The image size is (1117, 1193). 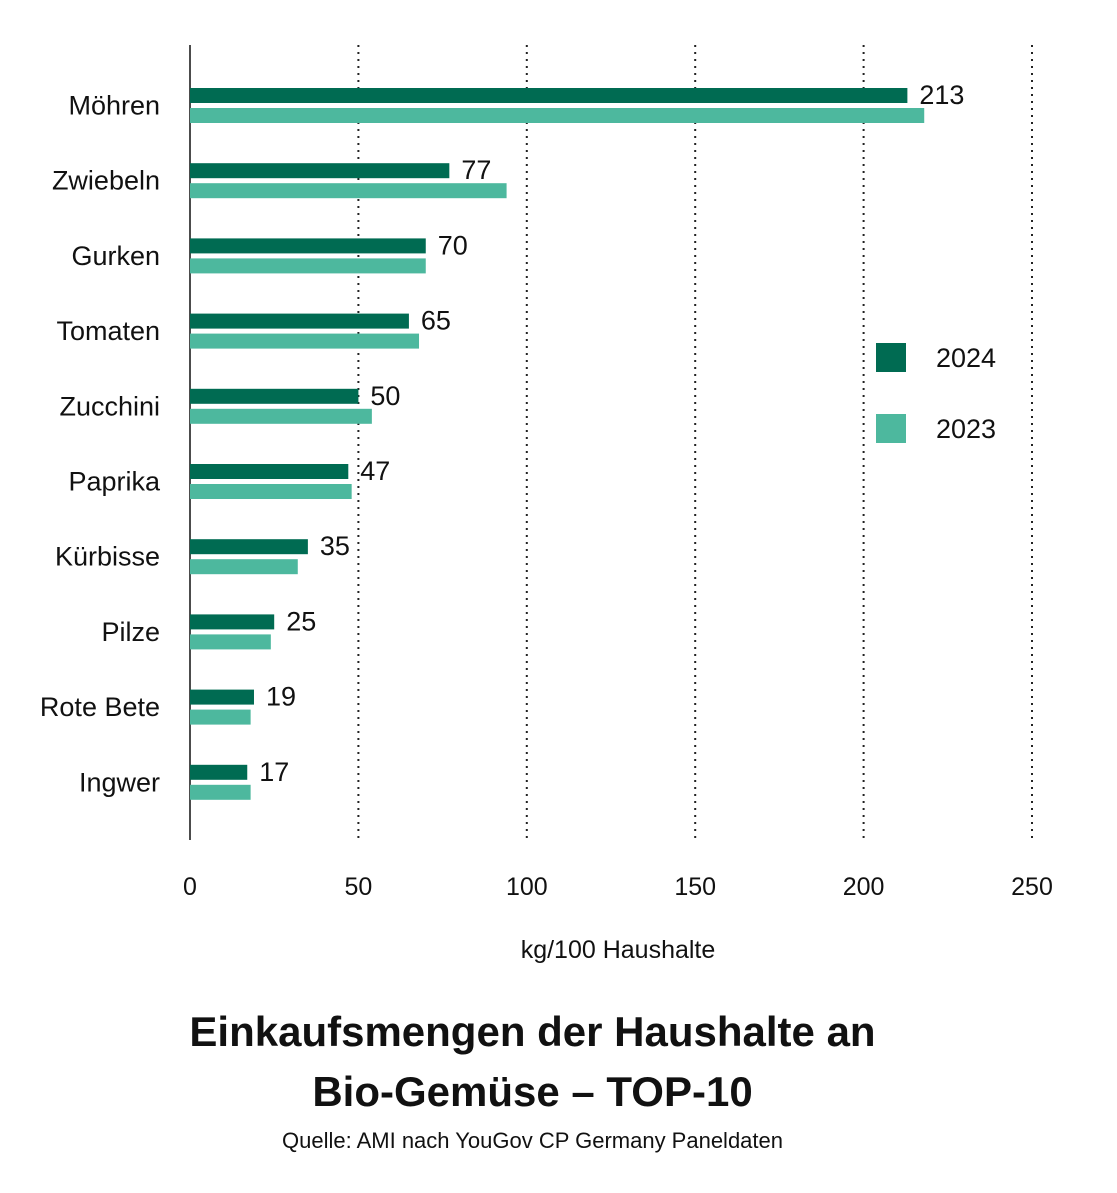 What do you see at coordinates (966, 358) in the screenshot?
I see `legend-label-2024: 2024` at bounding box center [966, 358].